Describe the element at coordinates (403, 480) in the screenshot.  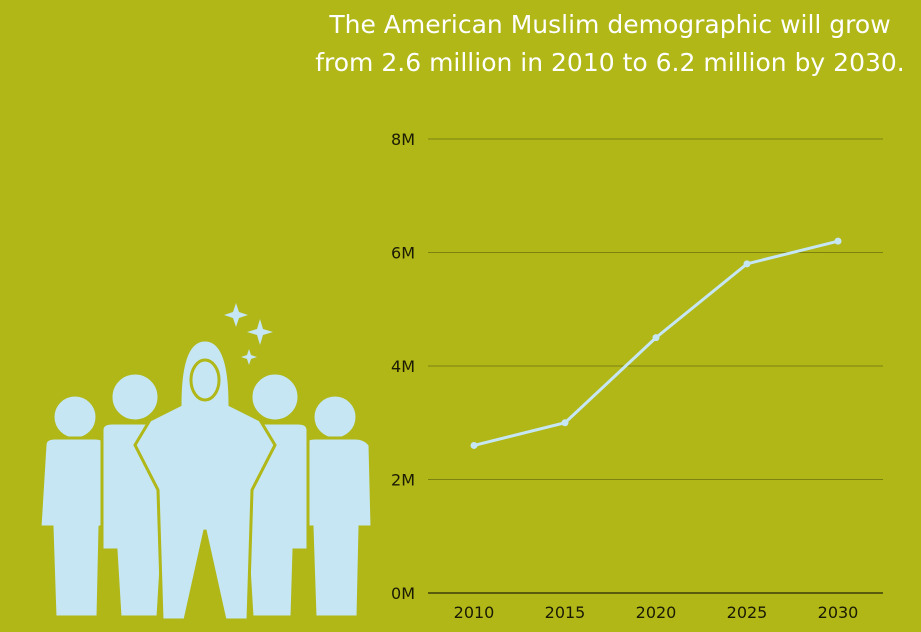
I see `y-tick-label: 2M` at that location.